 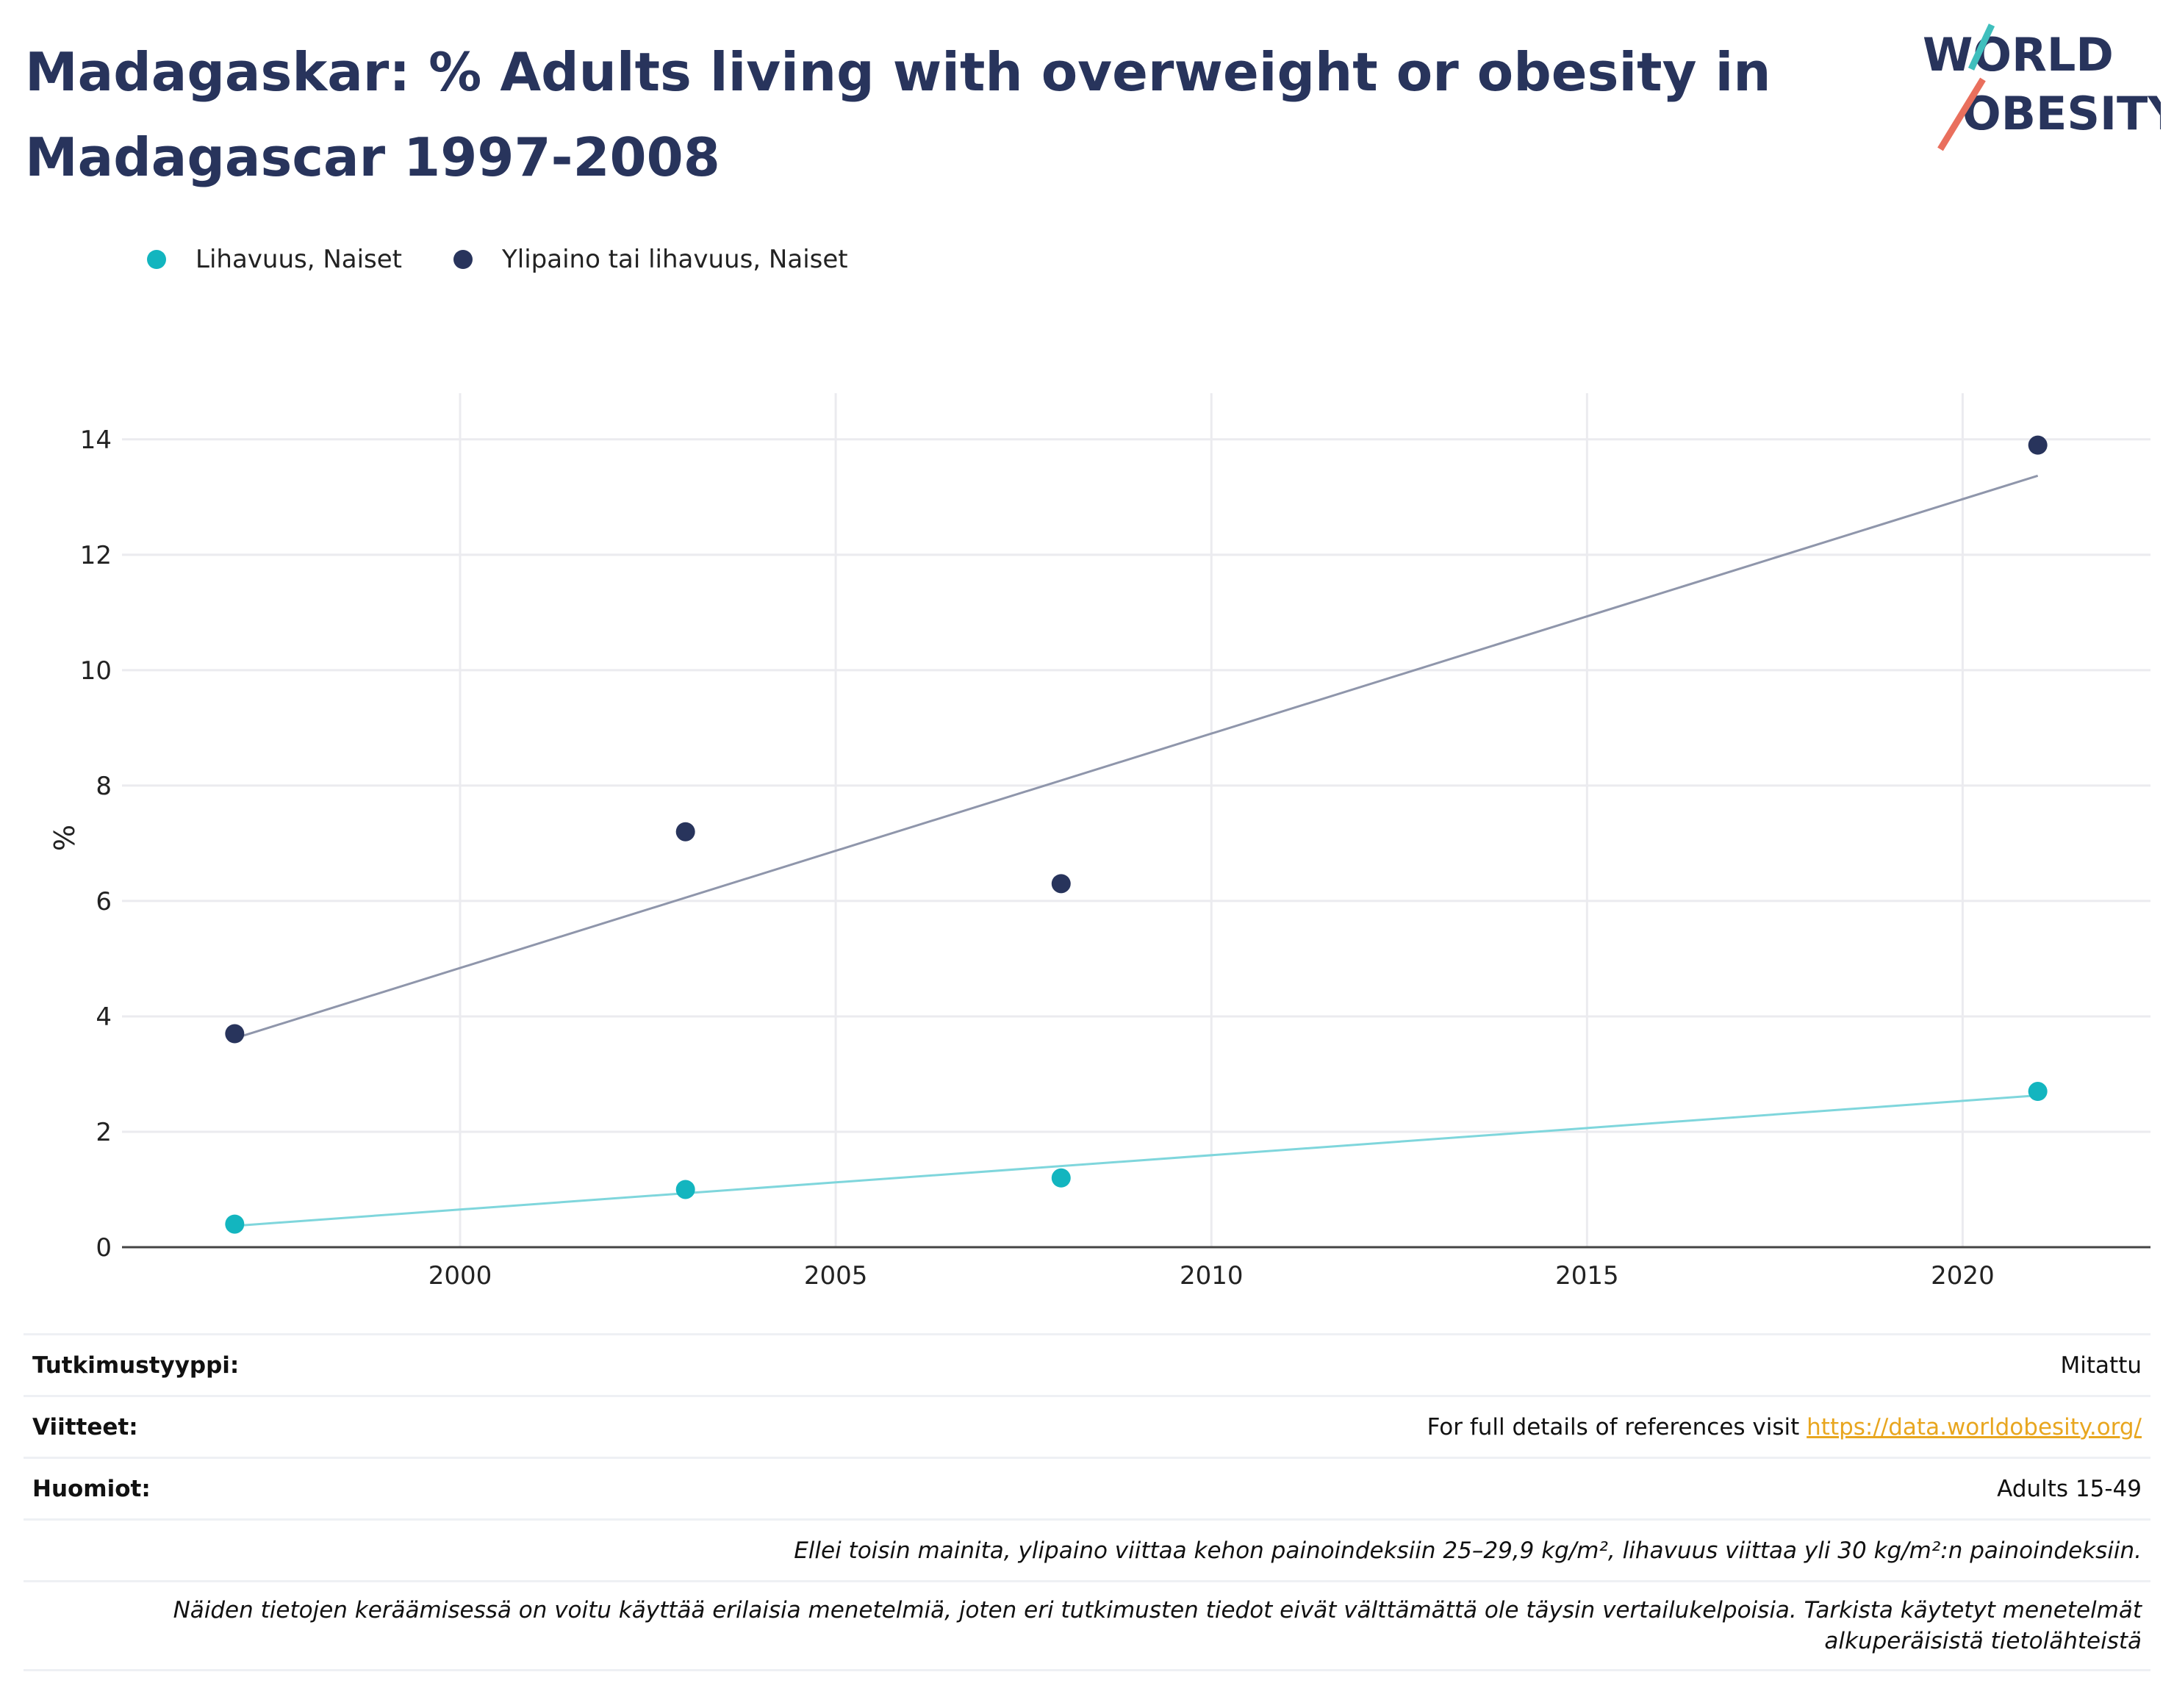 I want to click on y-axis-label: %, so click(x=65, y=838).